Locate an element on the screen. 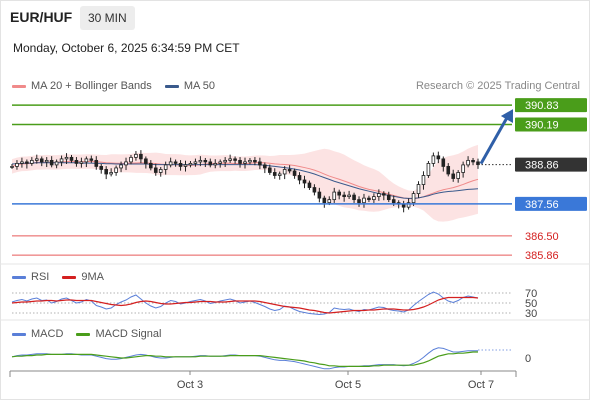 This screenshot has height=400, width=590. legend-ma20-swatch is located at coordinates (19, 86).